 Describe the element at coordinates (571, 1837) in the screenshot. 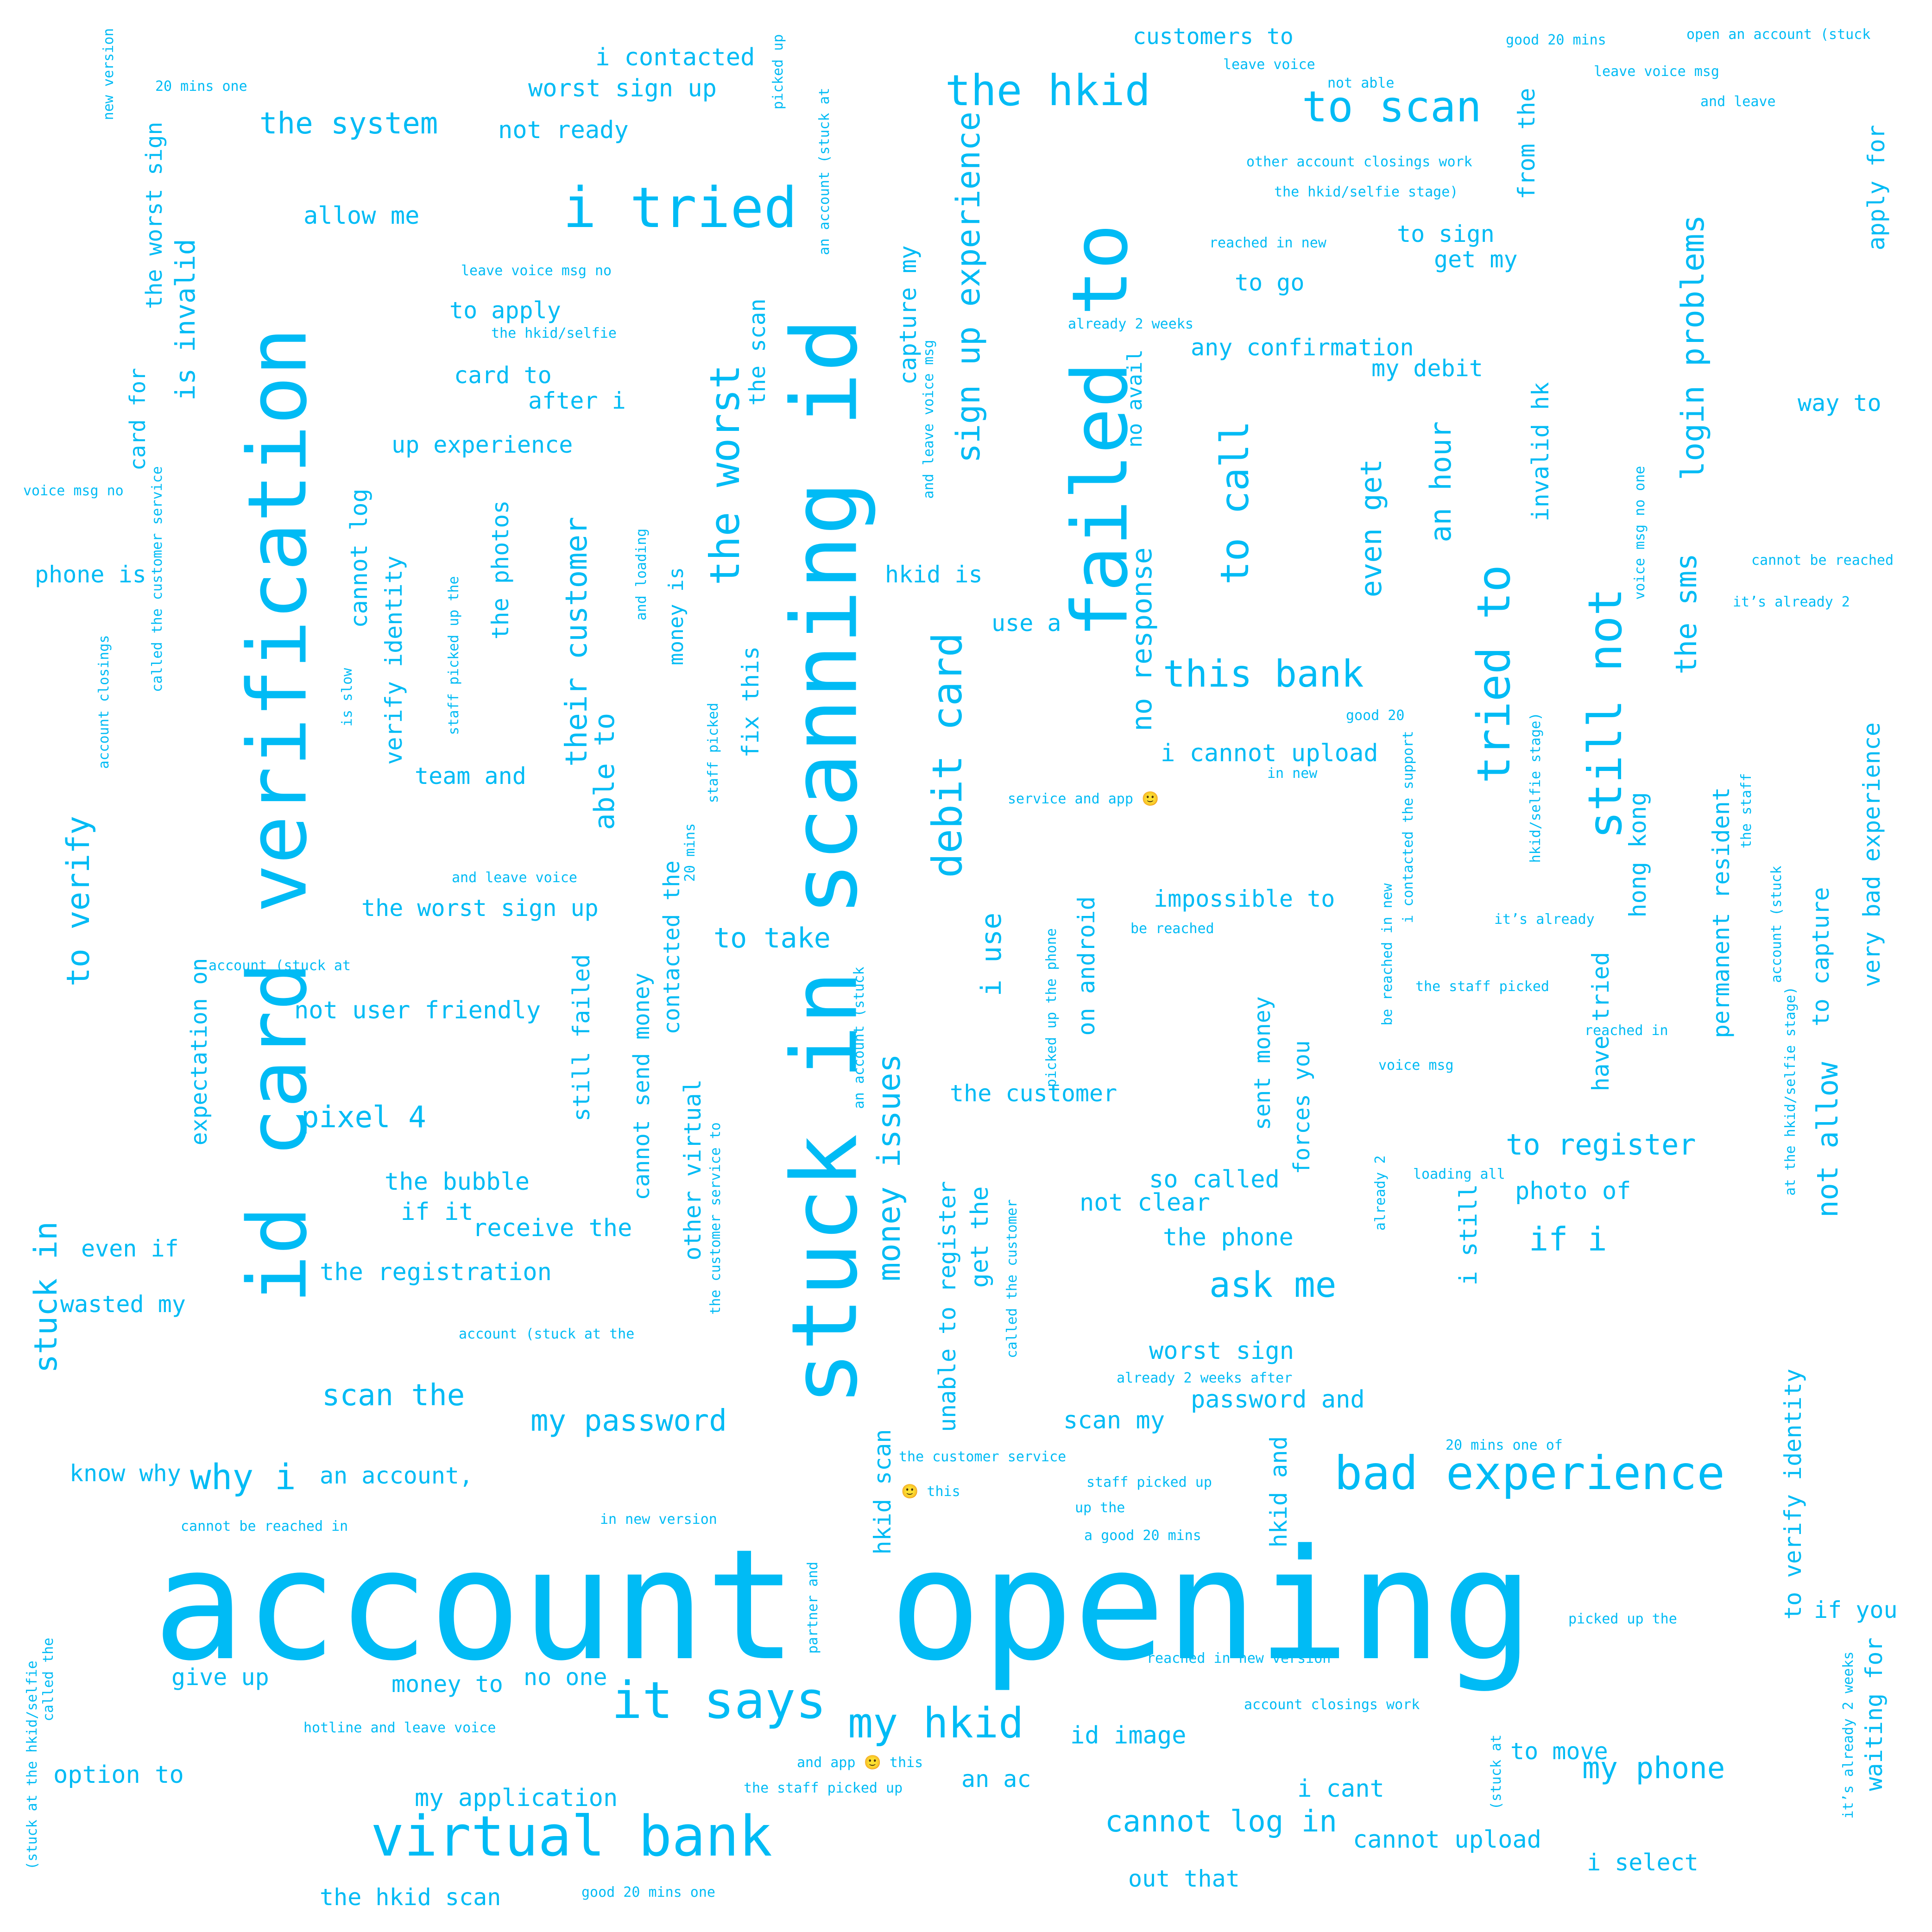

I see `cloud-word: virtual bank` at that location.